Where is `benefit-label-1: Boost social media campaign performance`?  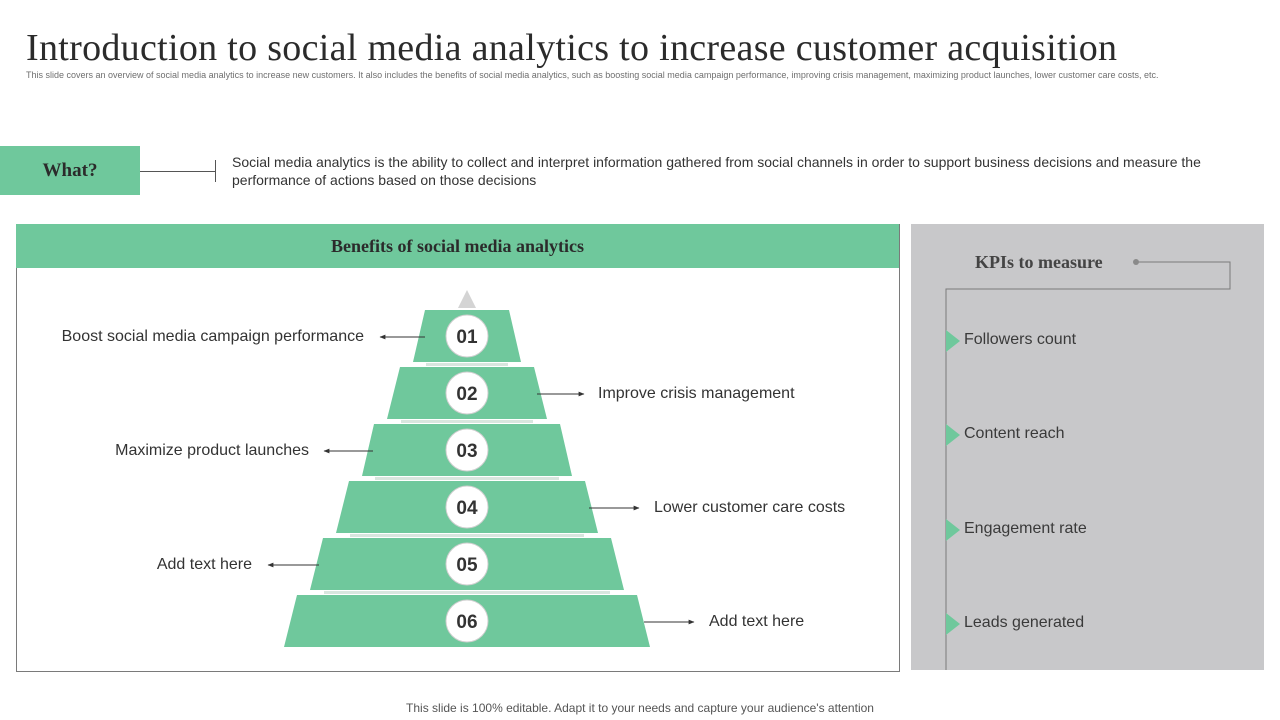 benefit-label-1: Boost social media campaign performance is located at coordinates (212, 336).